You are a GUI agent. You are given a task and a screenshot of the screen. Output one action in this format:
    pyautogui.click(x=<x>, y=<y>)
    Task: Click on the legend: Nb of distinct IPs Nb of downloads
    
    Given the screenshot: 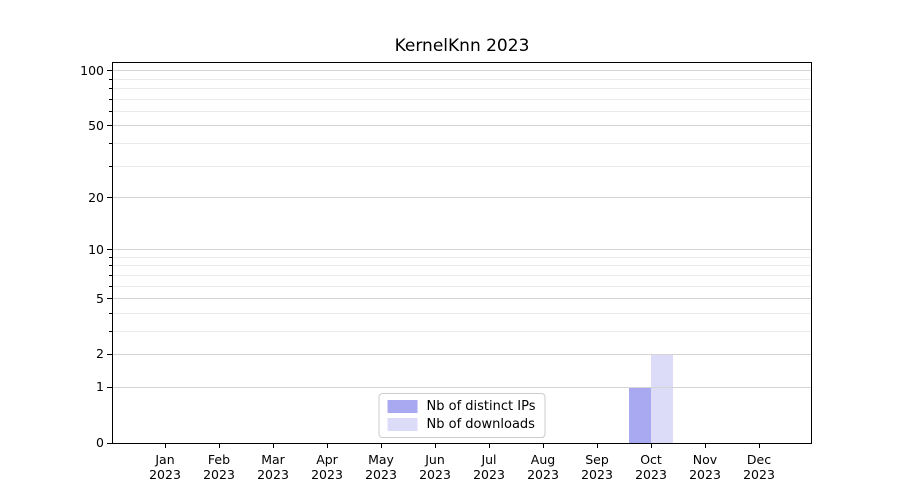 What is the action you would take?
    pyautogui.click(x=462, y=415)
    